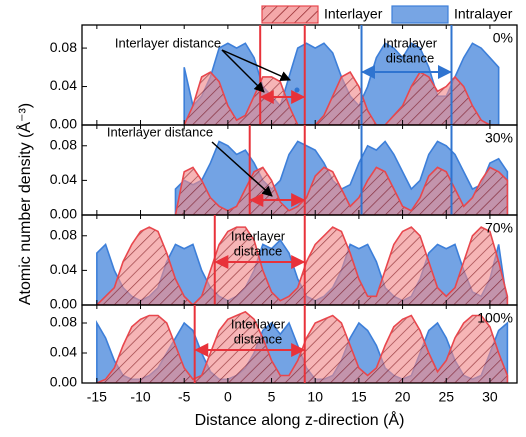  What do you see at coordinates (24, 204) in the screenshot?
I see `y-axis-label: Atomic number density (Å⁻³)` at bounding box center [24, 204].